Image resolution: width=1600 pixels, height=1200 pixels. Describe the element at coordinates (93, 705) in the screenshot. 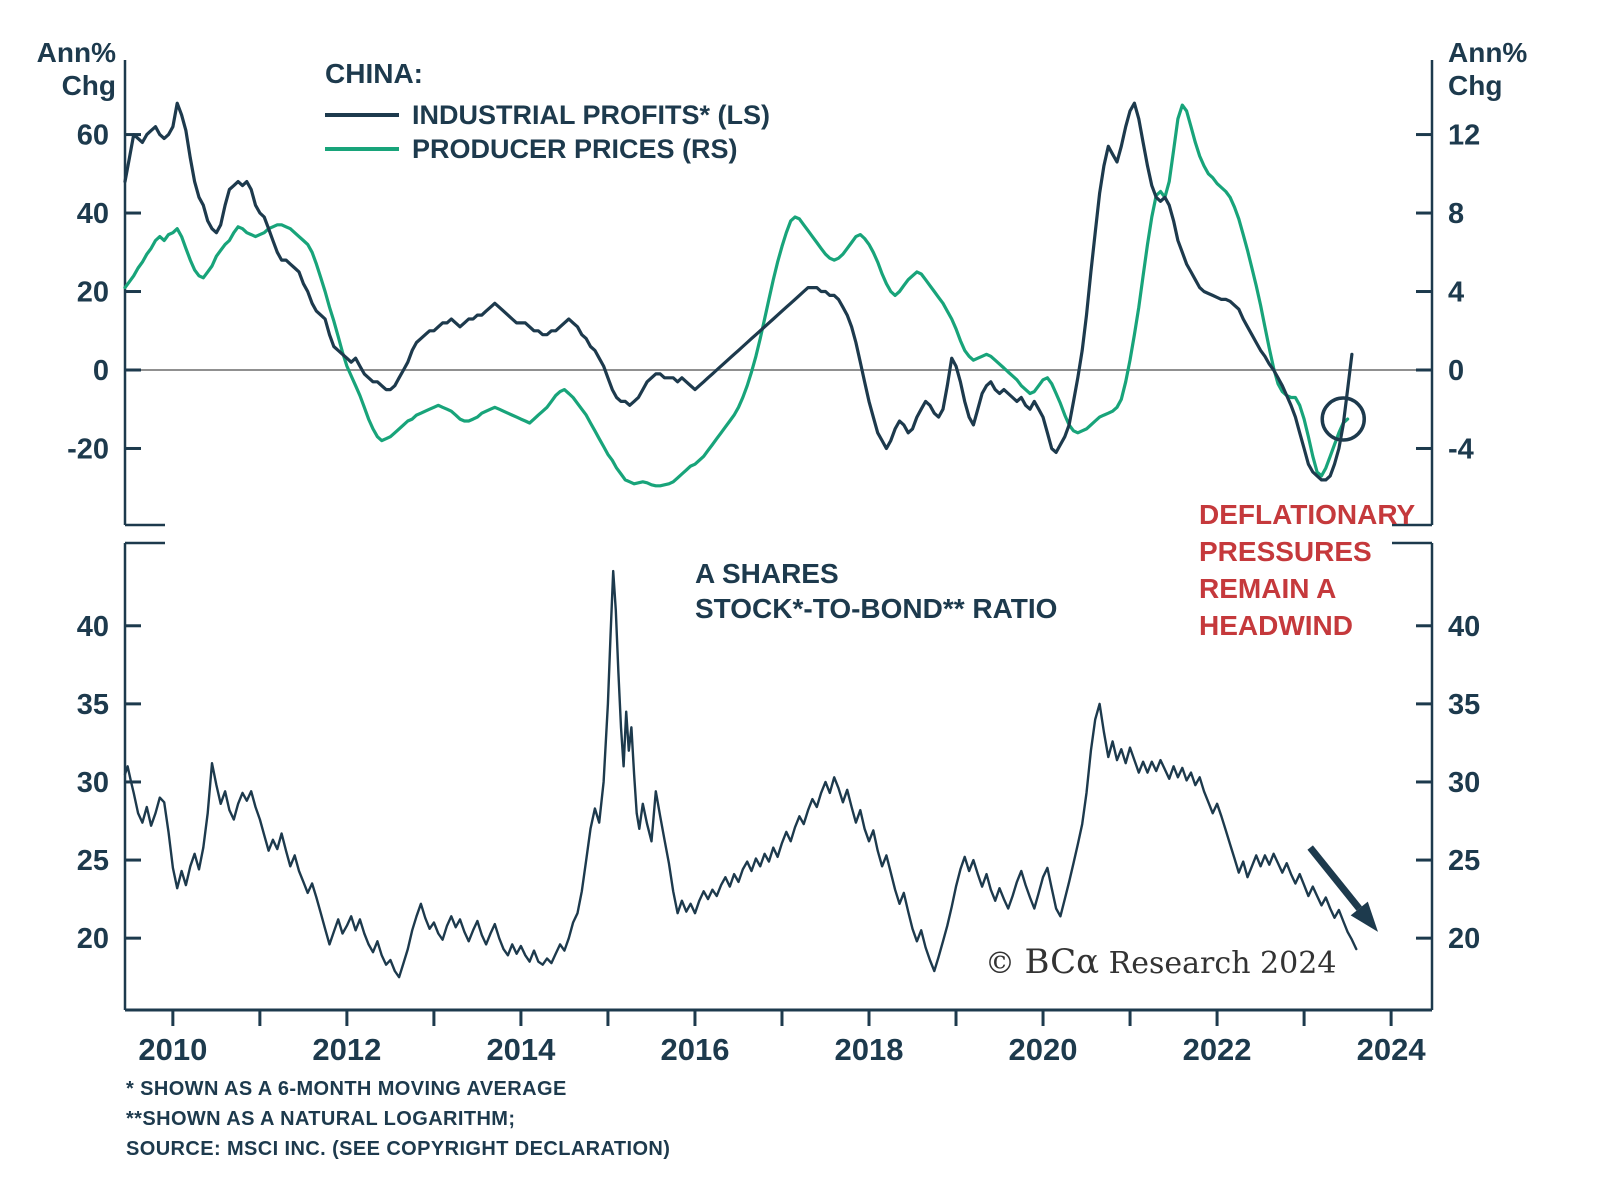

I see `left-axis-tick-label: 35` at that location.